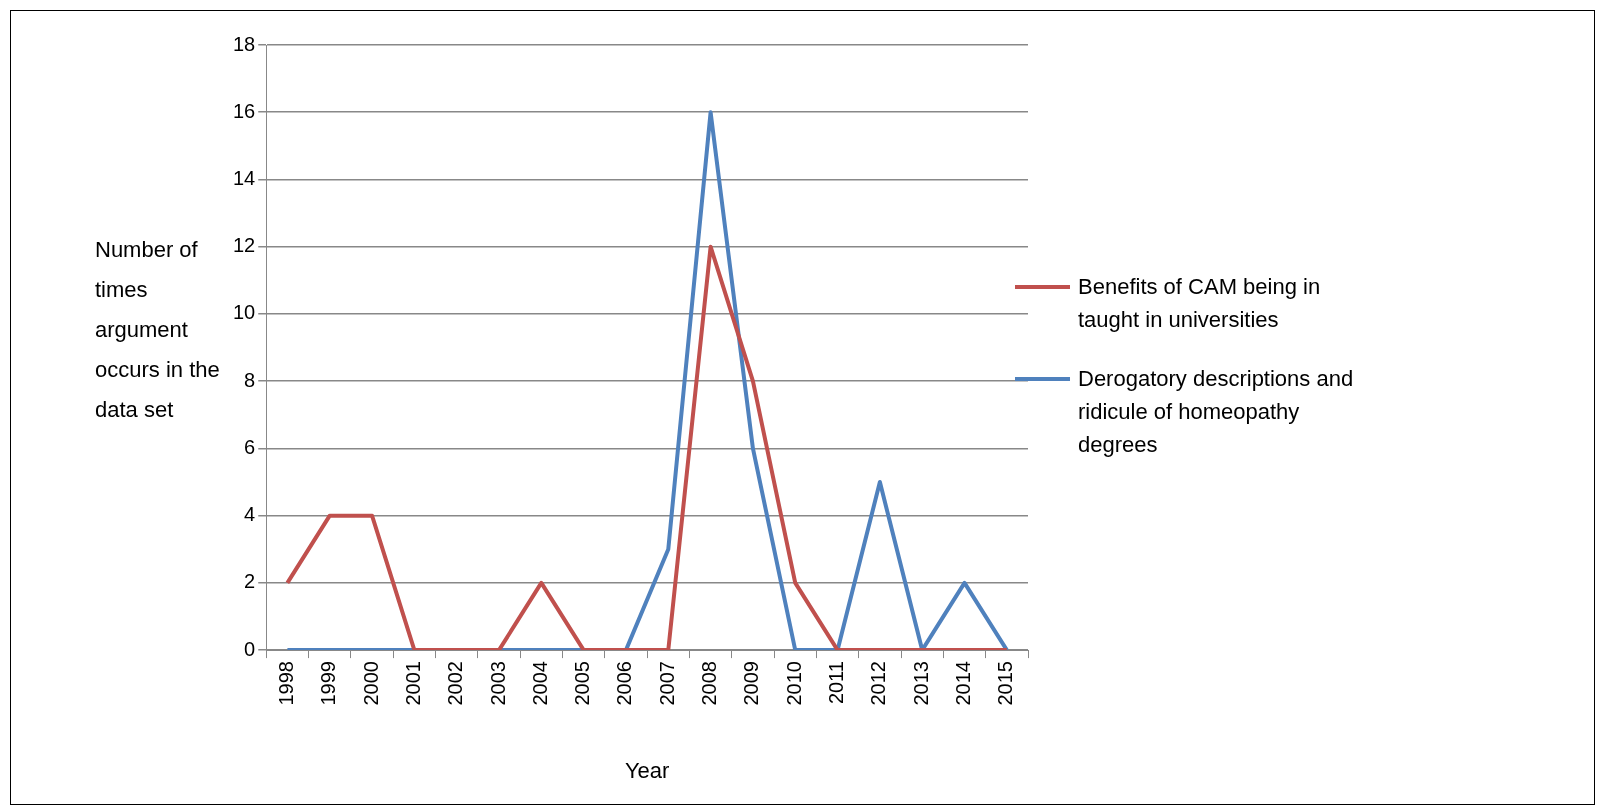  Describe the element at coordinates (244, 177) in the screenshot. I see `y-tick-label: 14` at that location.